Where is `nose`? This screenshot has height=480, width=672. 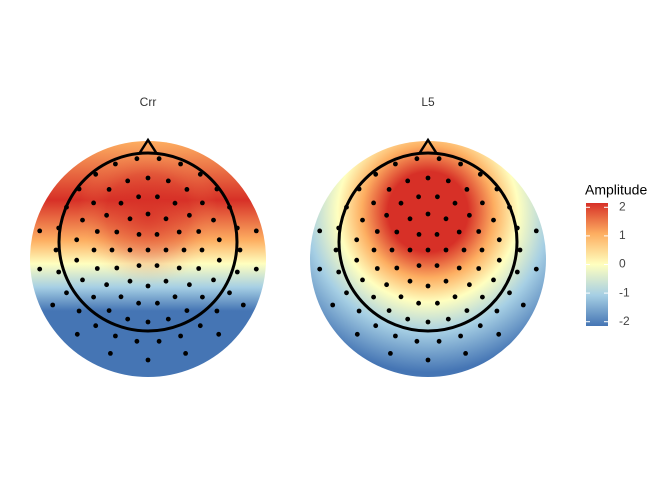 nose is located at coordinates (428, 146).